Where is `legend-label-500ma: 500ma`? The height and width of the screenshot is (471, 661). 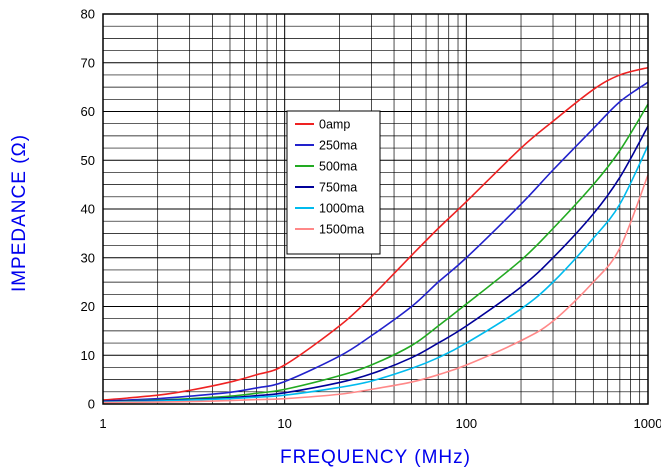 legend-label-500ma: 500ma is located at coordinates (338, 167).